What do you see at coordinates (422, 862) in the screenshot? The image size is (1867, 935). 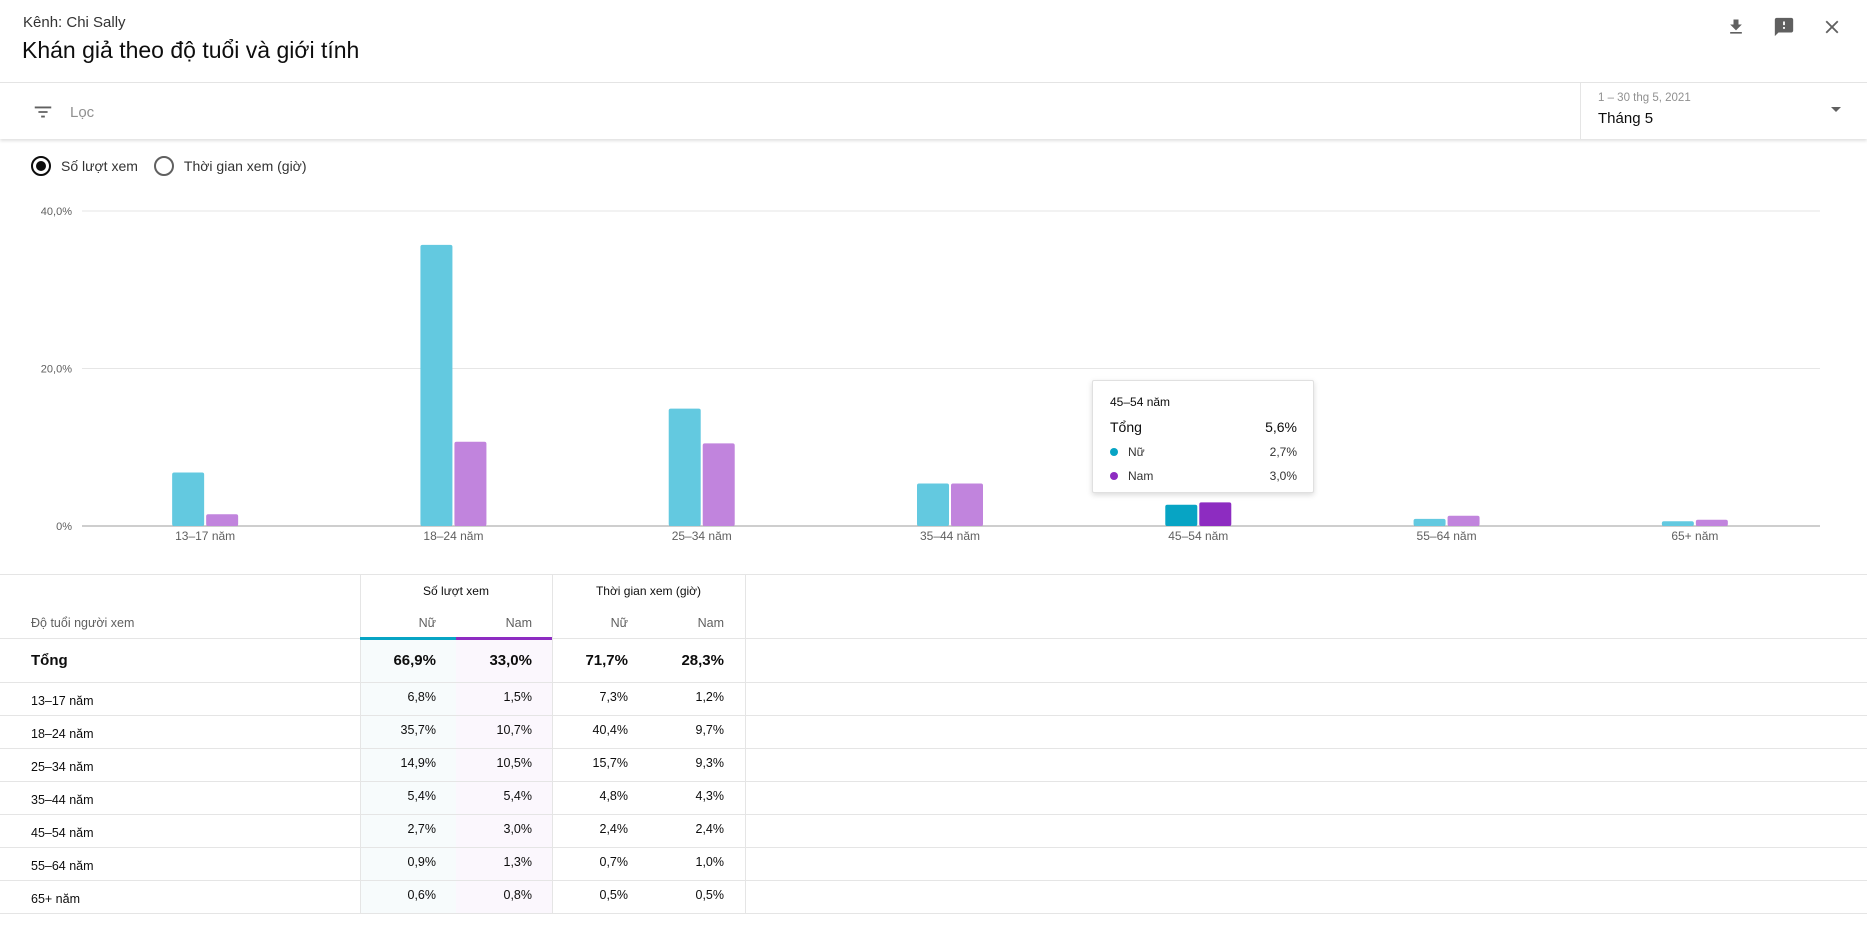 I see `row-value-cell: 0,9%` at bounding box center [422, 862].